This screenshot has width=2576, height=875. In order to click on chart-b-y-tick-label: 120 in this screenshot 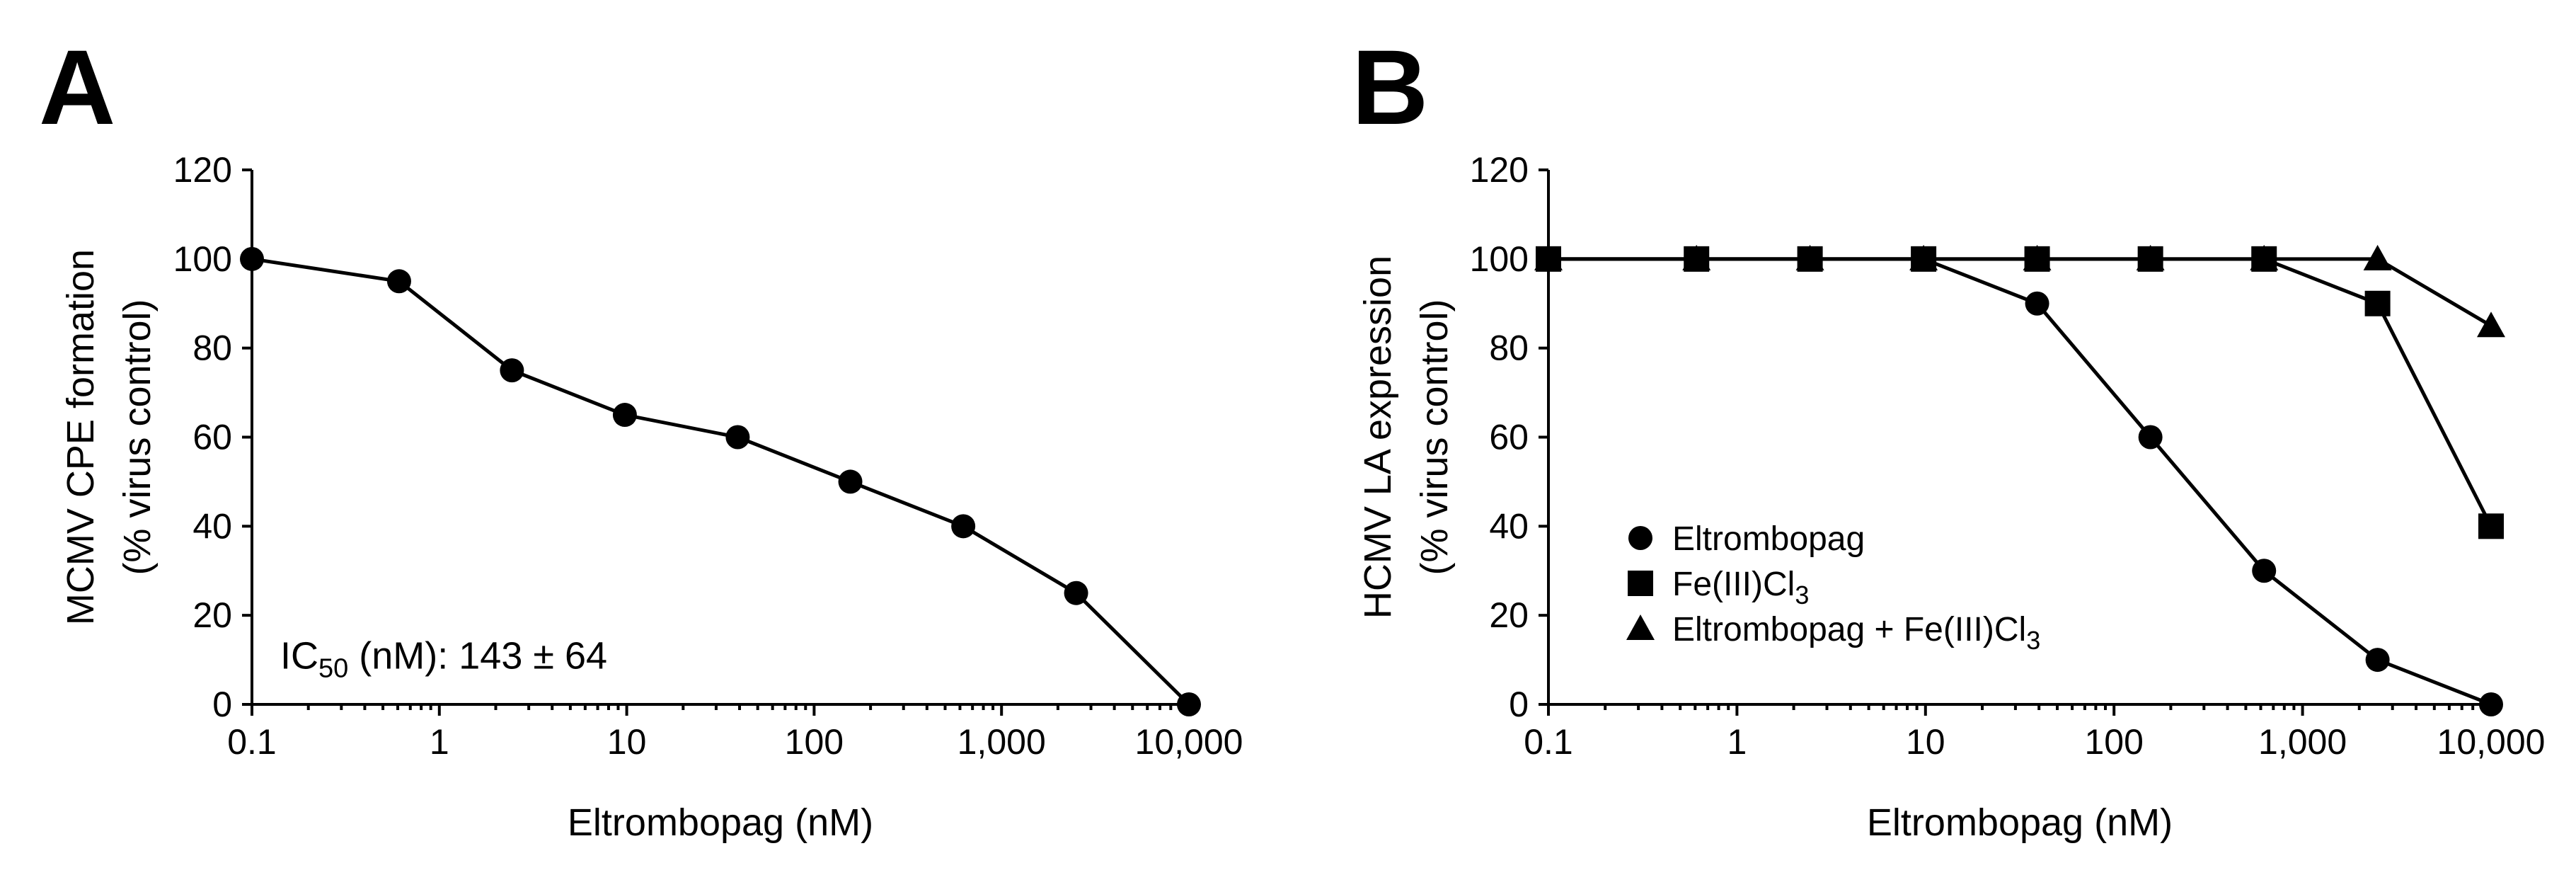, I will do `click(1500, 170)`.